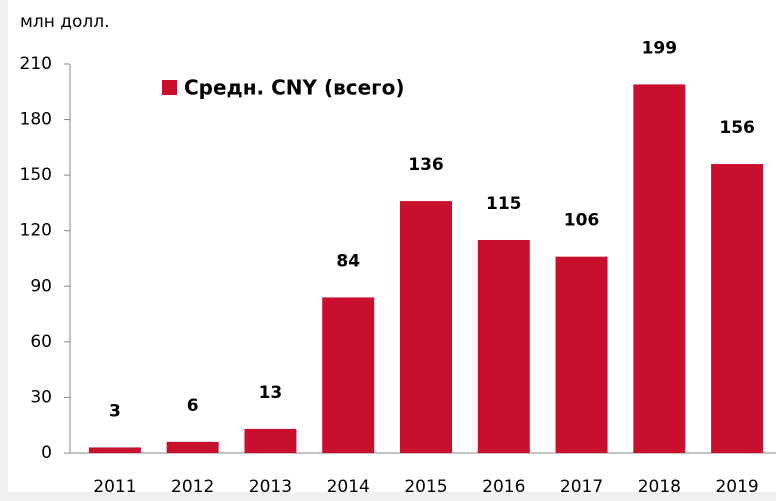 The width and height of the screenshot is (776, 501). What do you see at coordinates (426, 165) in the screenshot?
I see `value-label: 136` at bounding box center [426, 165].